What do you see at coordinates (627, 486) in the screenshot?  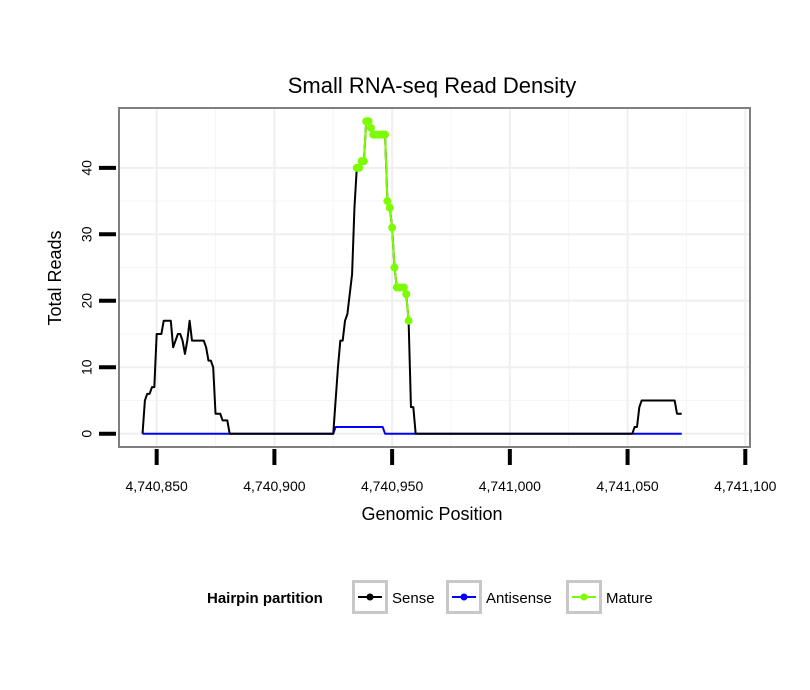 I see `x-tick-label: 4,741,050` at bounding box center [627, 486].